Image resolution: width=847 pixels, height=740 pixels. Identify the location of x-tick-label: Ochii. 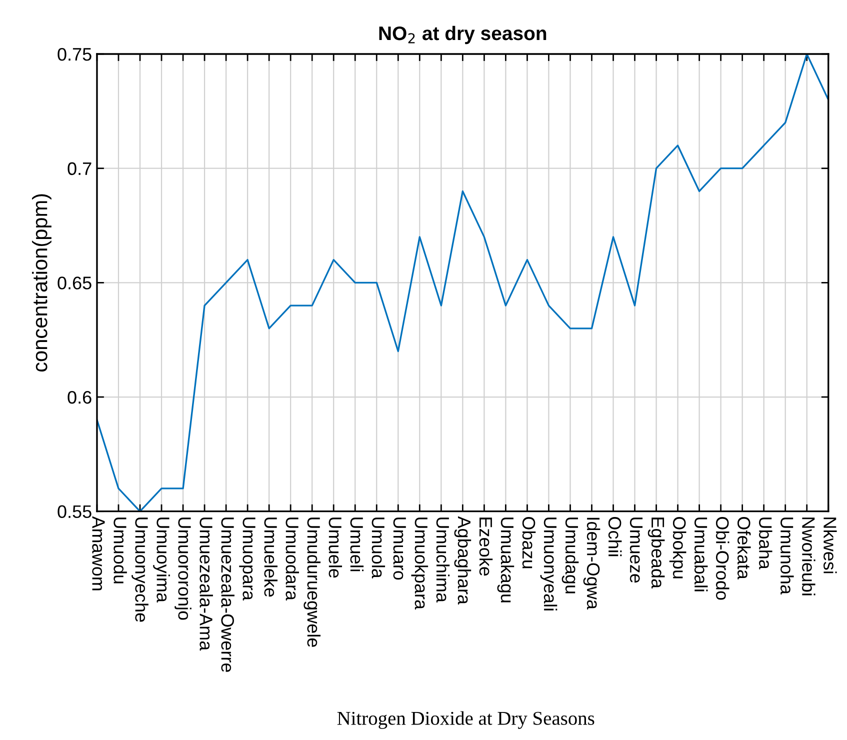
(615, 536).